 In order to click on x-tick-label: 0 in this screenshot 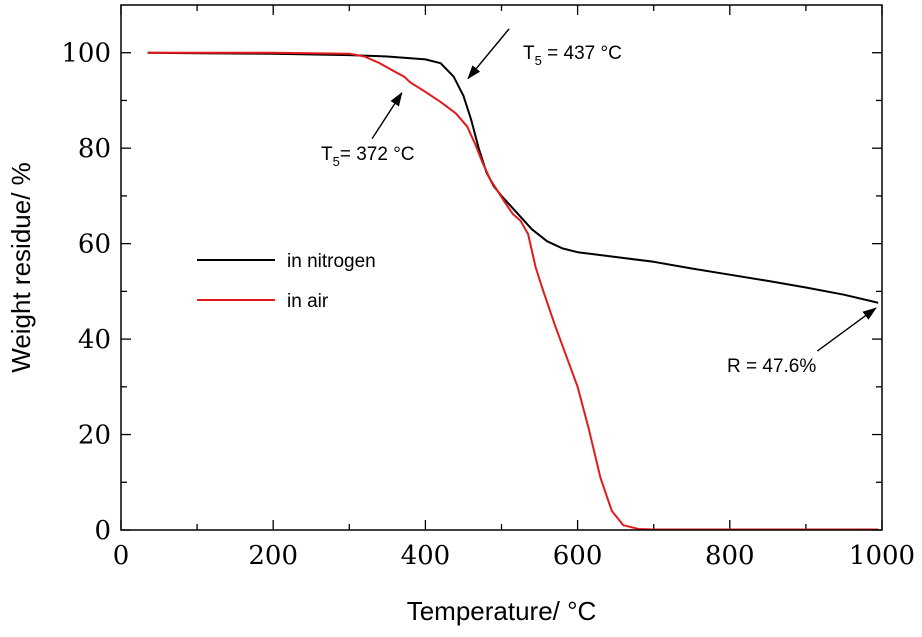, I will do `click(121, 556)`.